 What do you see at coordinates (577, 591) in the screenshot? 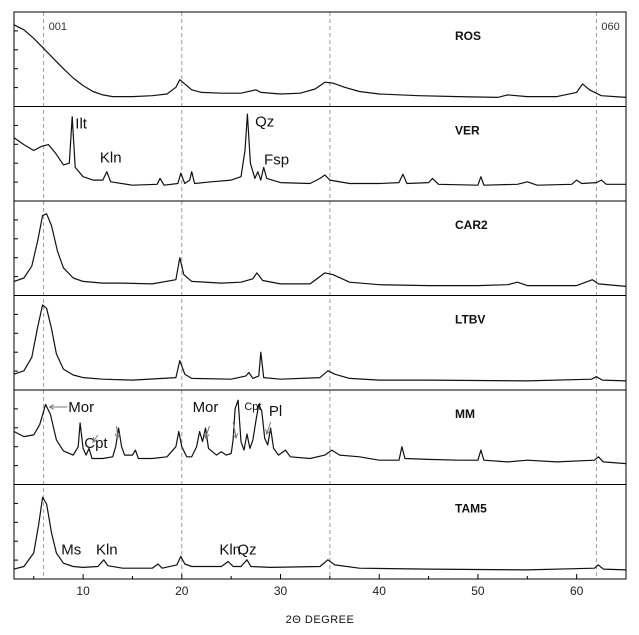
I see `x-tick-label: 60` at bounding box center [577, 591].